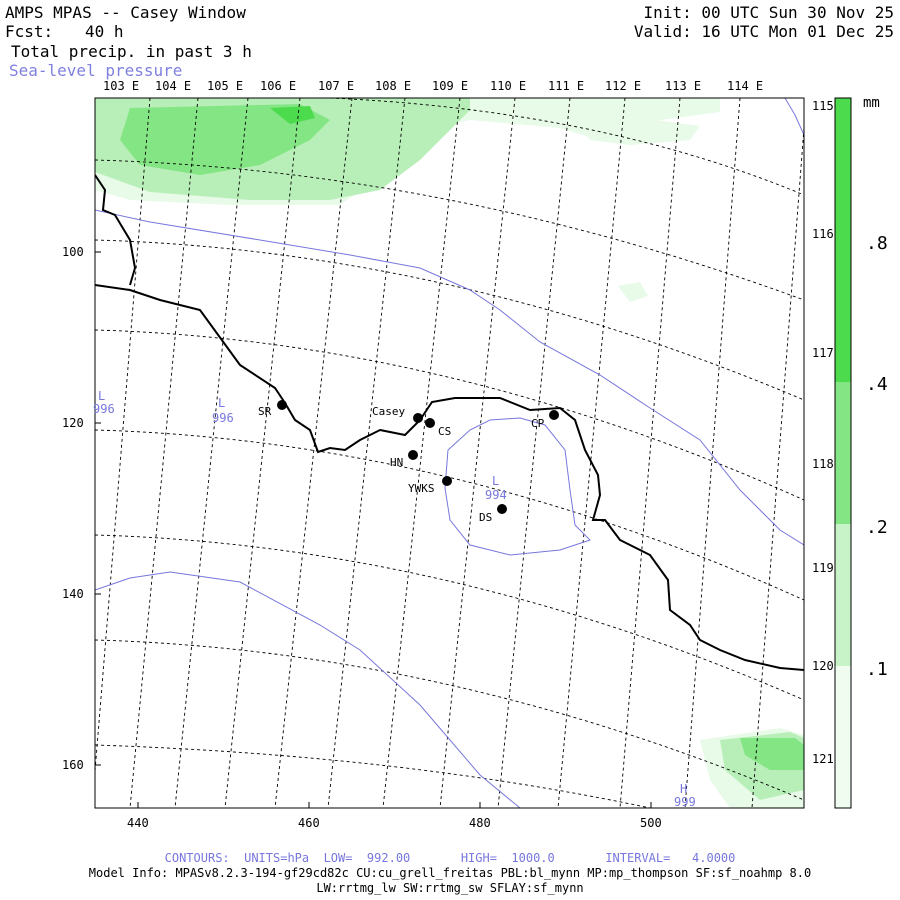  Describe the element at coordinates (508, 86) in the screenshot. I see `lon-label: 110 E` at that location.